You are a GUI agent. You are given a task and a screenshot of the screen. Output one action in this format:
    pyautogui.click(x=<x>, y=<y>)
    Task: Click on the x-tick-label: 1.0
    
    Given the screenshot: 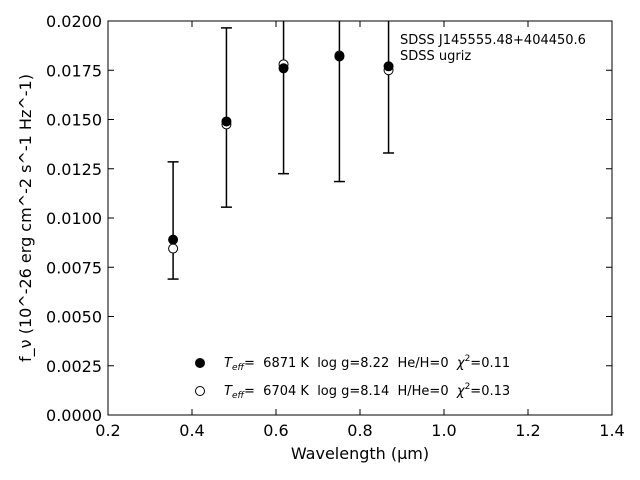 What is the action you would take?
    pyautogui.click(x=443, y=430)
    